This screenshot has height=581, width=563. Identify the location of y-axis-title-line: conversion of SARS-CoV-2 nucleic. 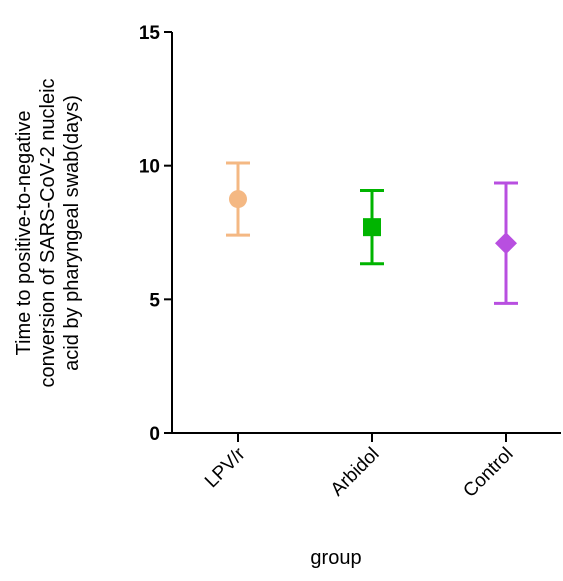
(48, 232).